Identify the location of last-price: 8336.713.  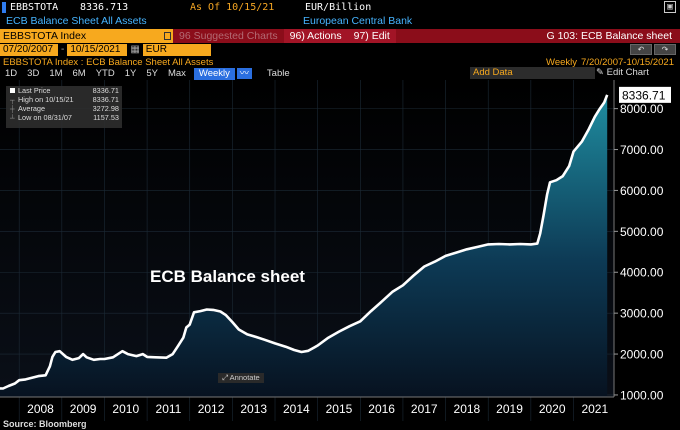
(104, 7).